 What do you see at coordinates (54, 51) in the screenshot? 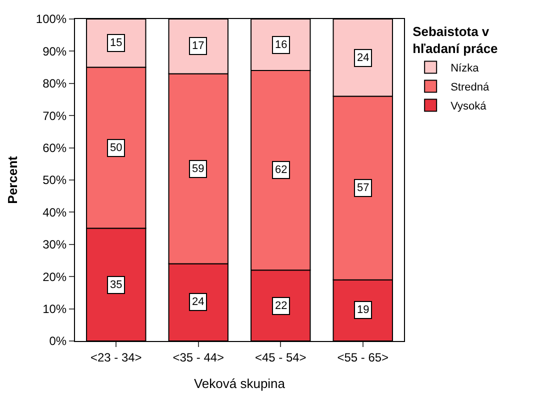
I see `y-tick-label: 90%` at bounding box center [54, 51].